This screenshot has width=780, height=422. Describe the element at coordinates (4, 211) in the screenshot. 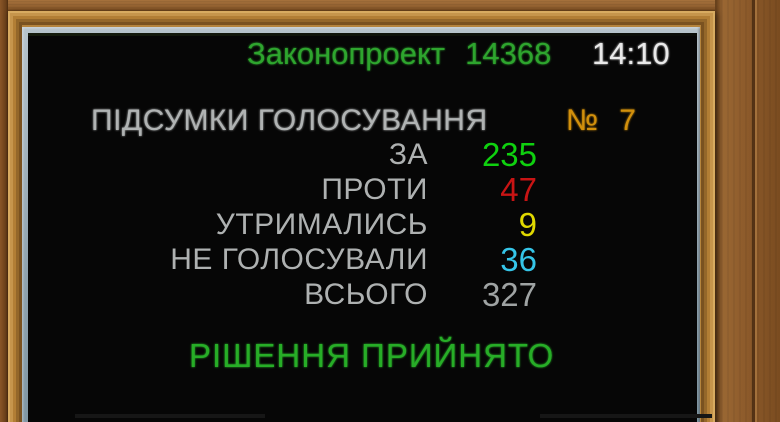

I see `wood-frame-left` at that location.